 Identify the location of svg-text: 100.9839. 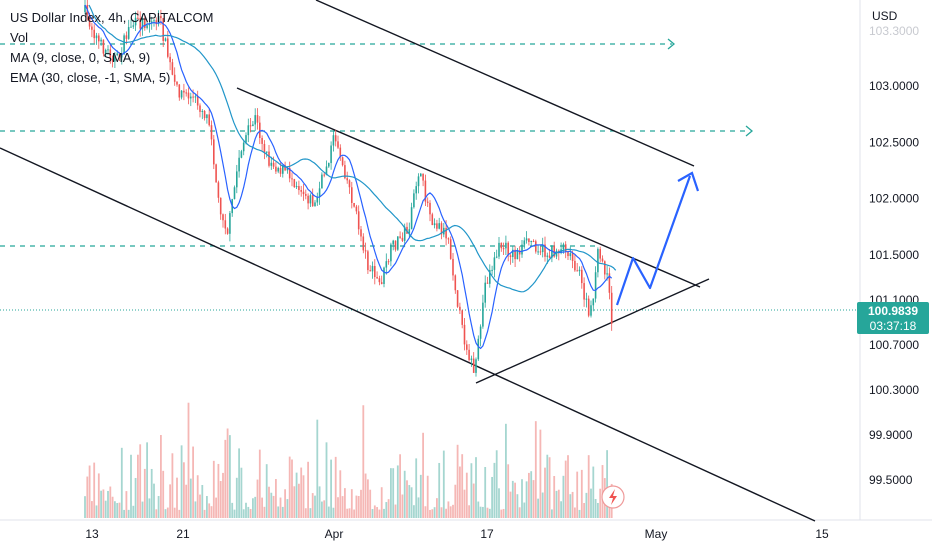
(893, 311).